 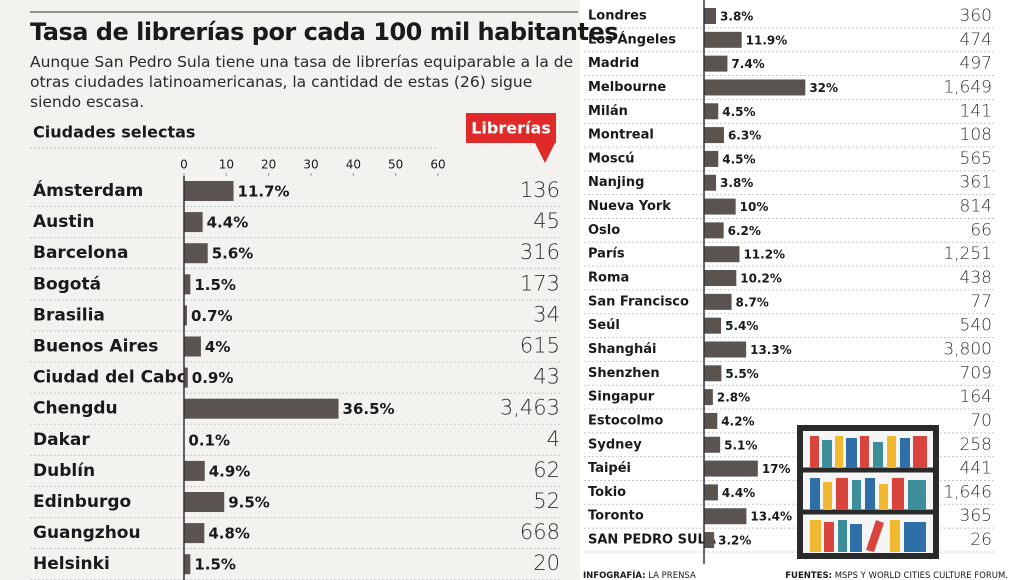 I want to click on value-label: 0.7%, so click(x=212, y=316).